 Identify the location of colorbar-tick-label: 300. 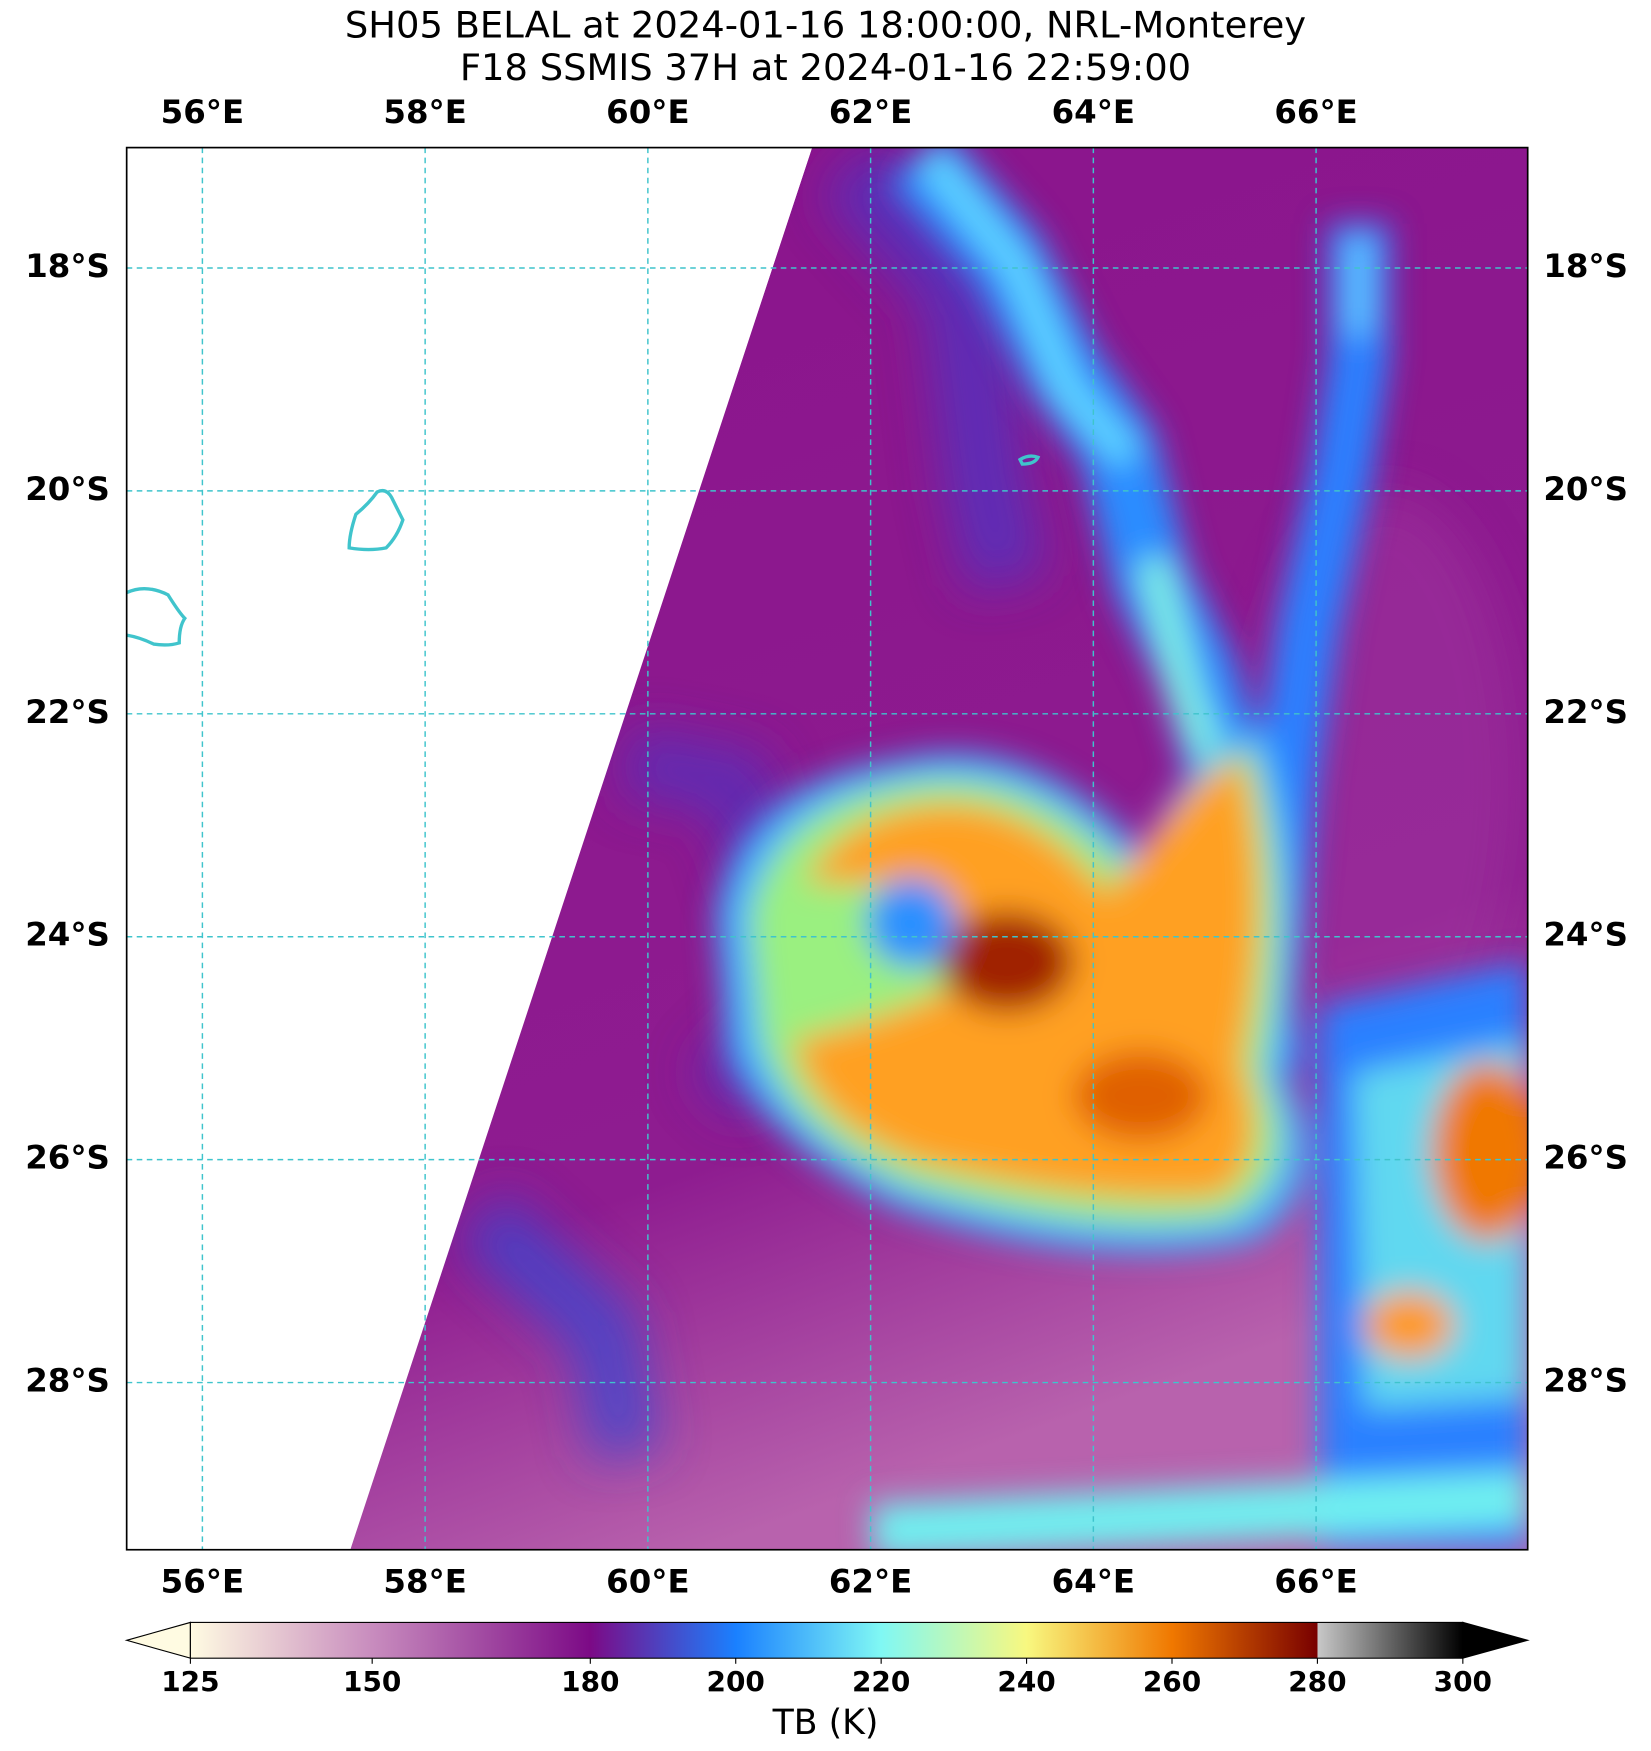
(1463, 1681).